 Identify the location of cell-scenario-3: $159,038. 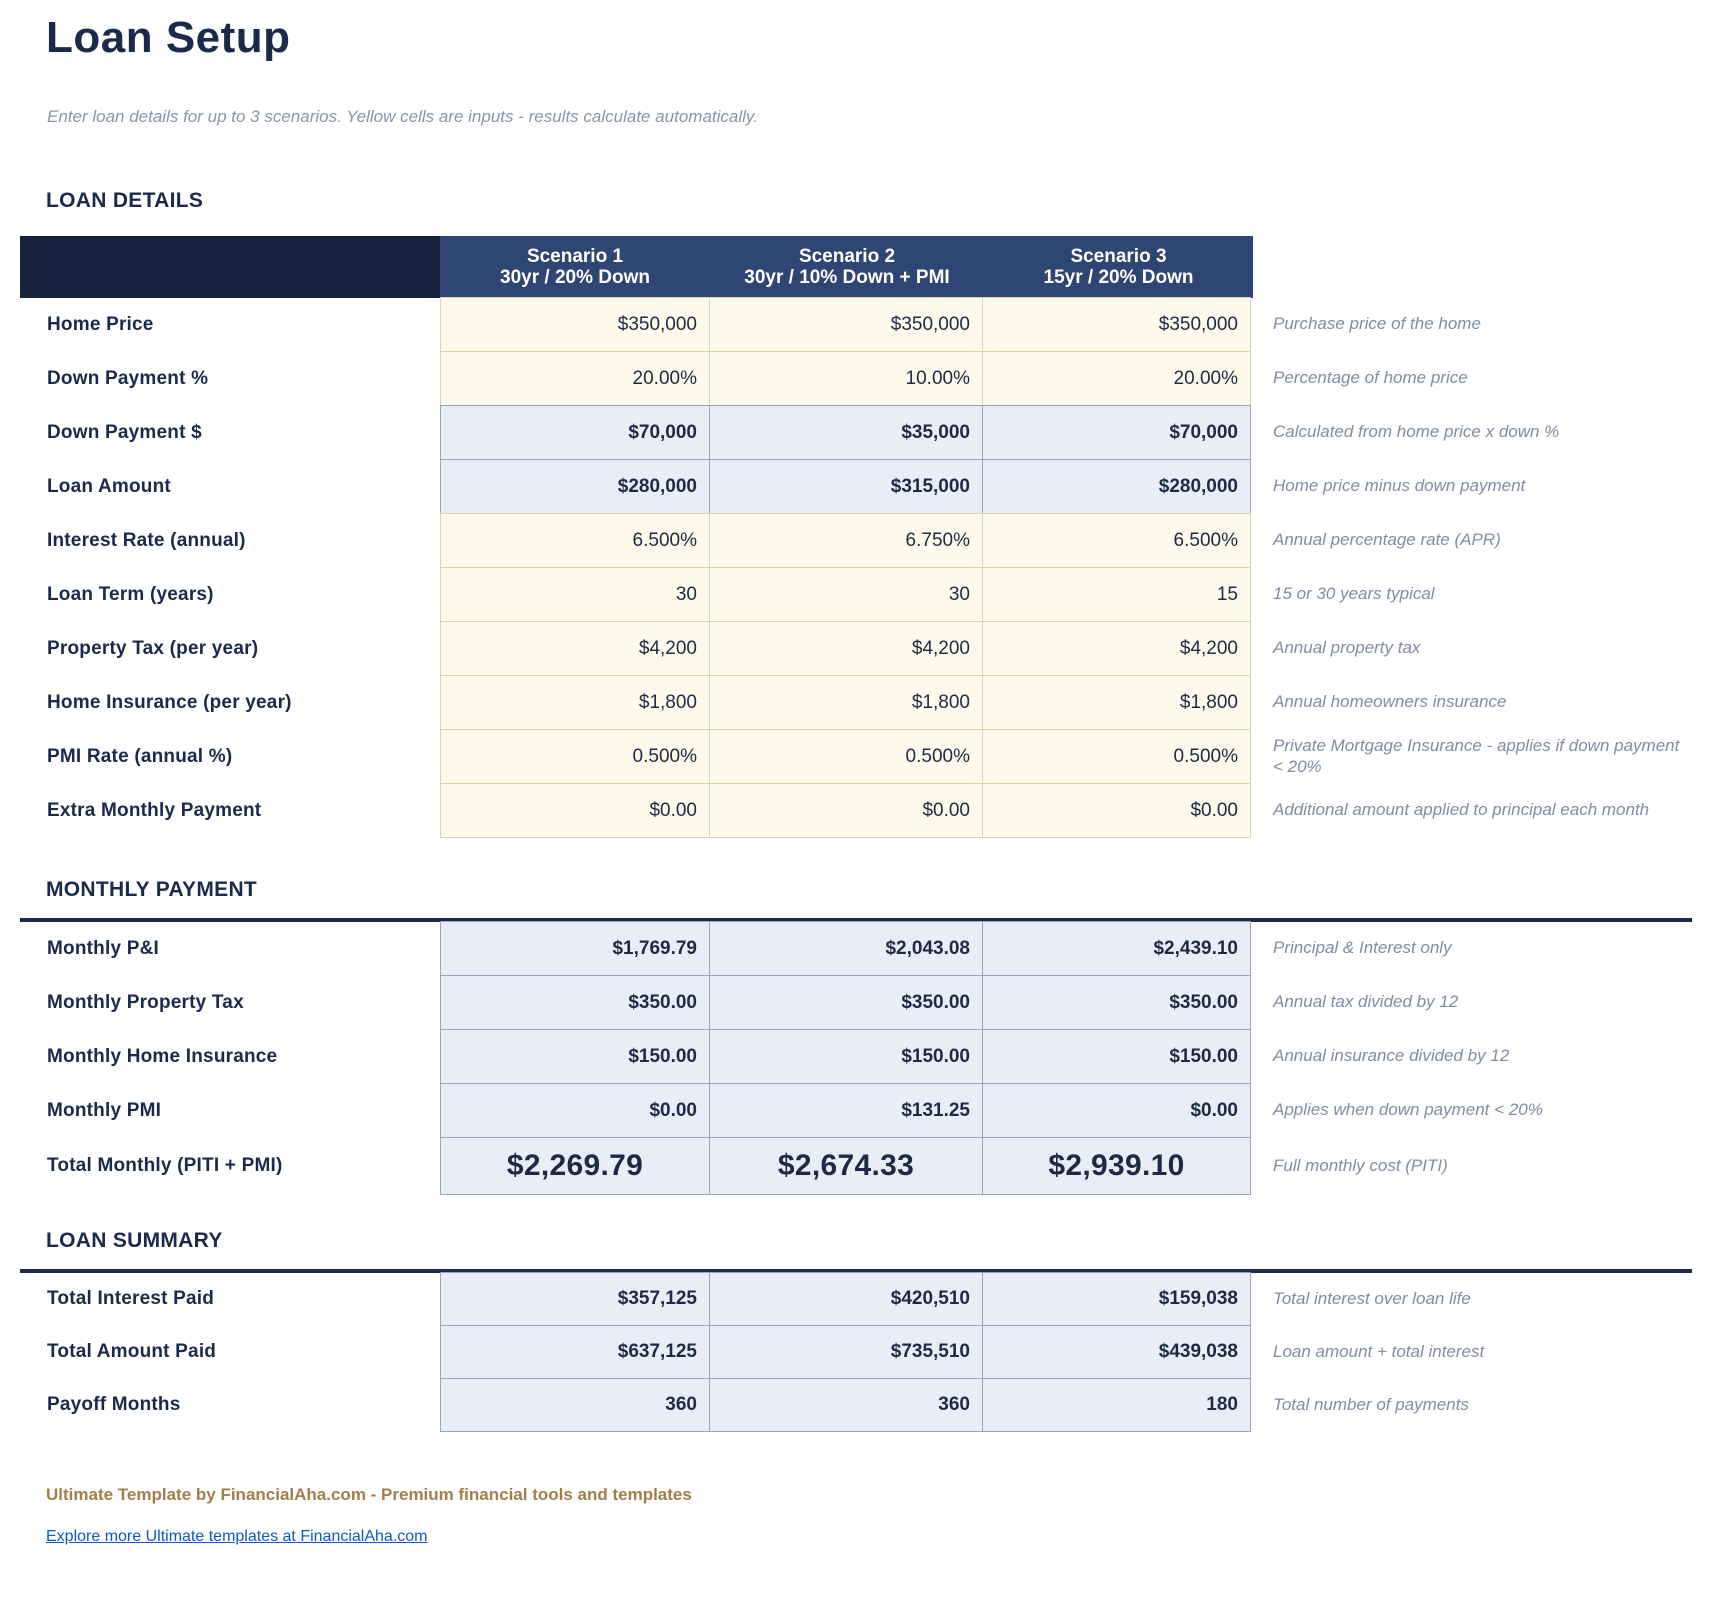
(1116, 1299).